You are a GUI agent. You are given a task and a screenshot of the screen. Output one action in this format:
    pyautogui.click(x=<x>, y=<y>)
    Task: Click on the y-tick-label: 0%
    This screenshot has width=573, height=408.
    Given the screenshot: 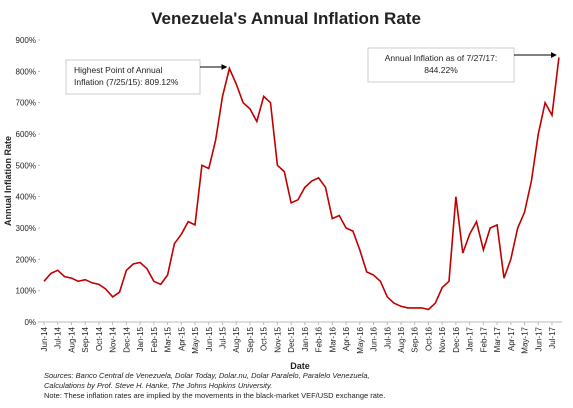 What is the action you would take?
    pyautogui.click(x=30, y=322)
    